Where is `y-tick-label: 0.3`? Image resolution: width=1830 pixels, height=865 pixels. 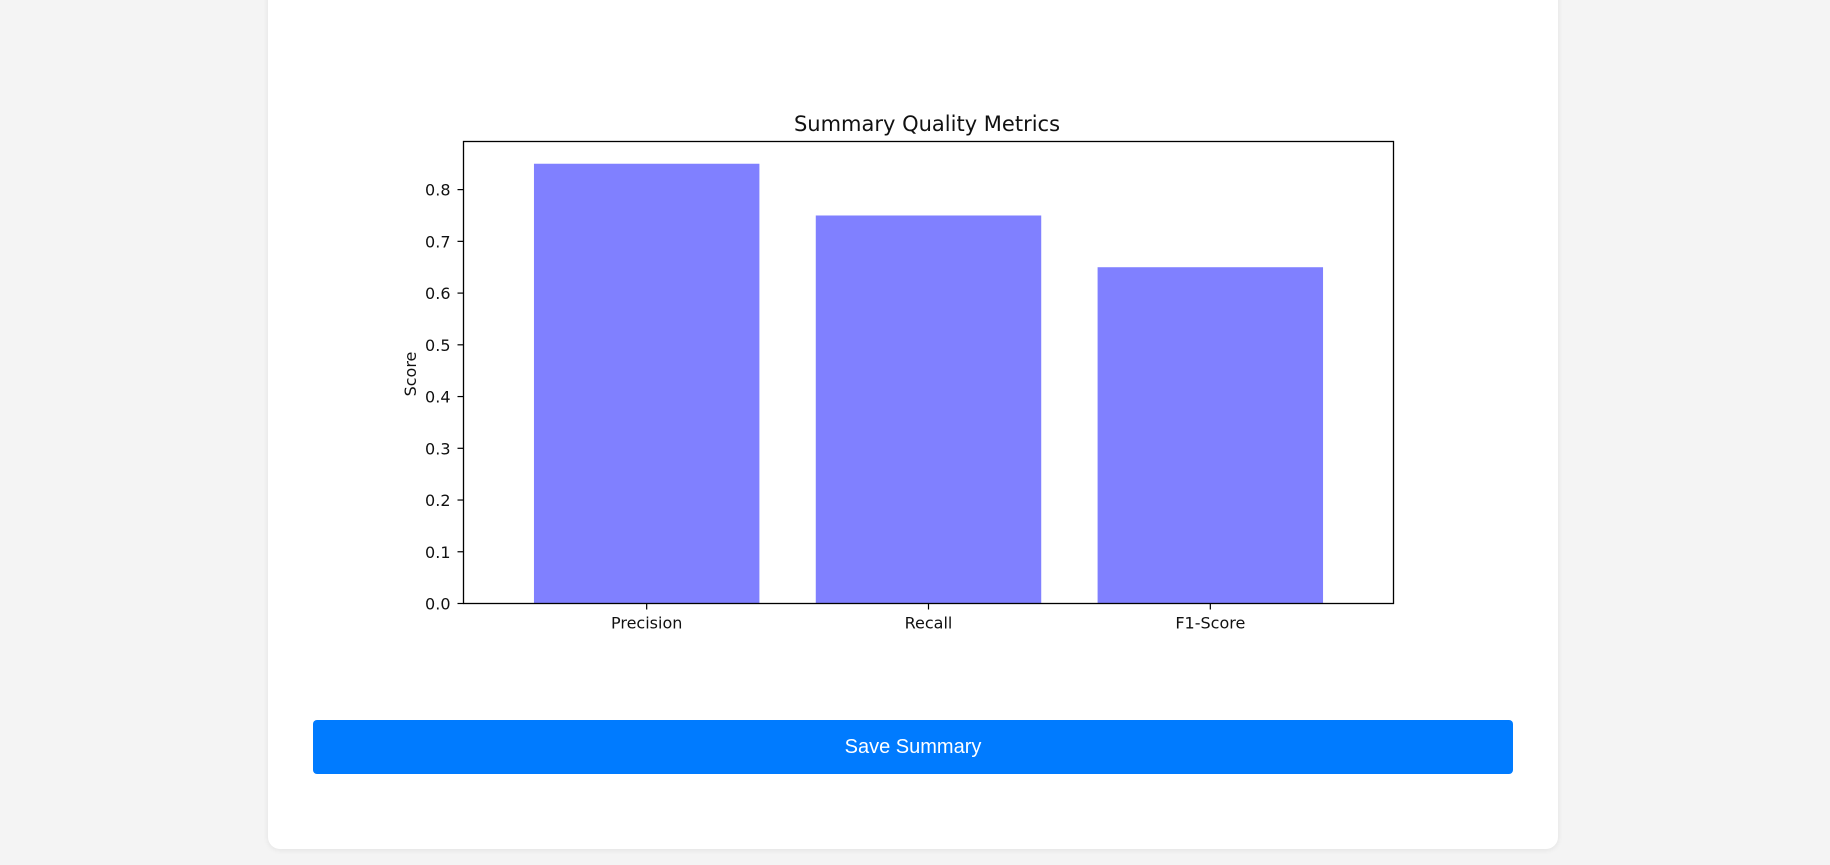 y-tick-label: 0.3 is located at coordinates (437, 448).